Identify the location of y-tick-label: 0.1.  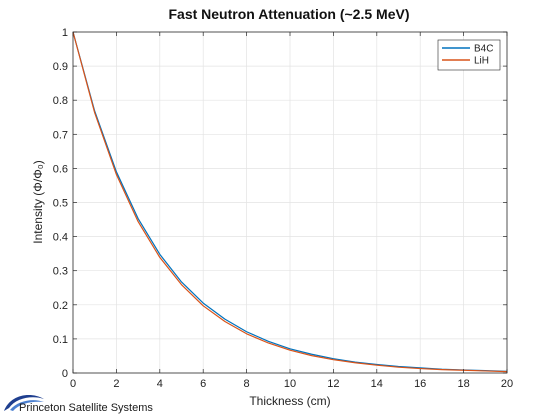
(60, 340).